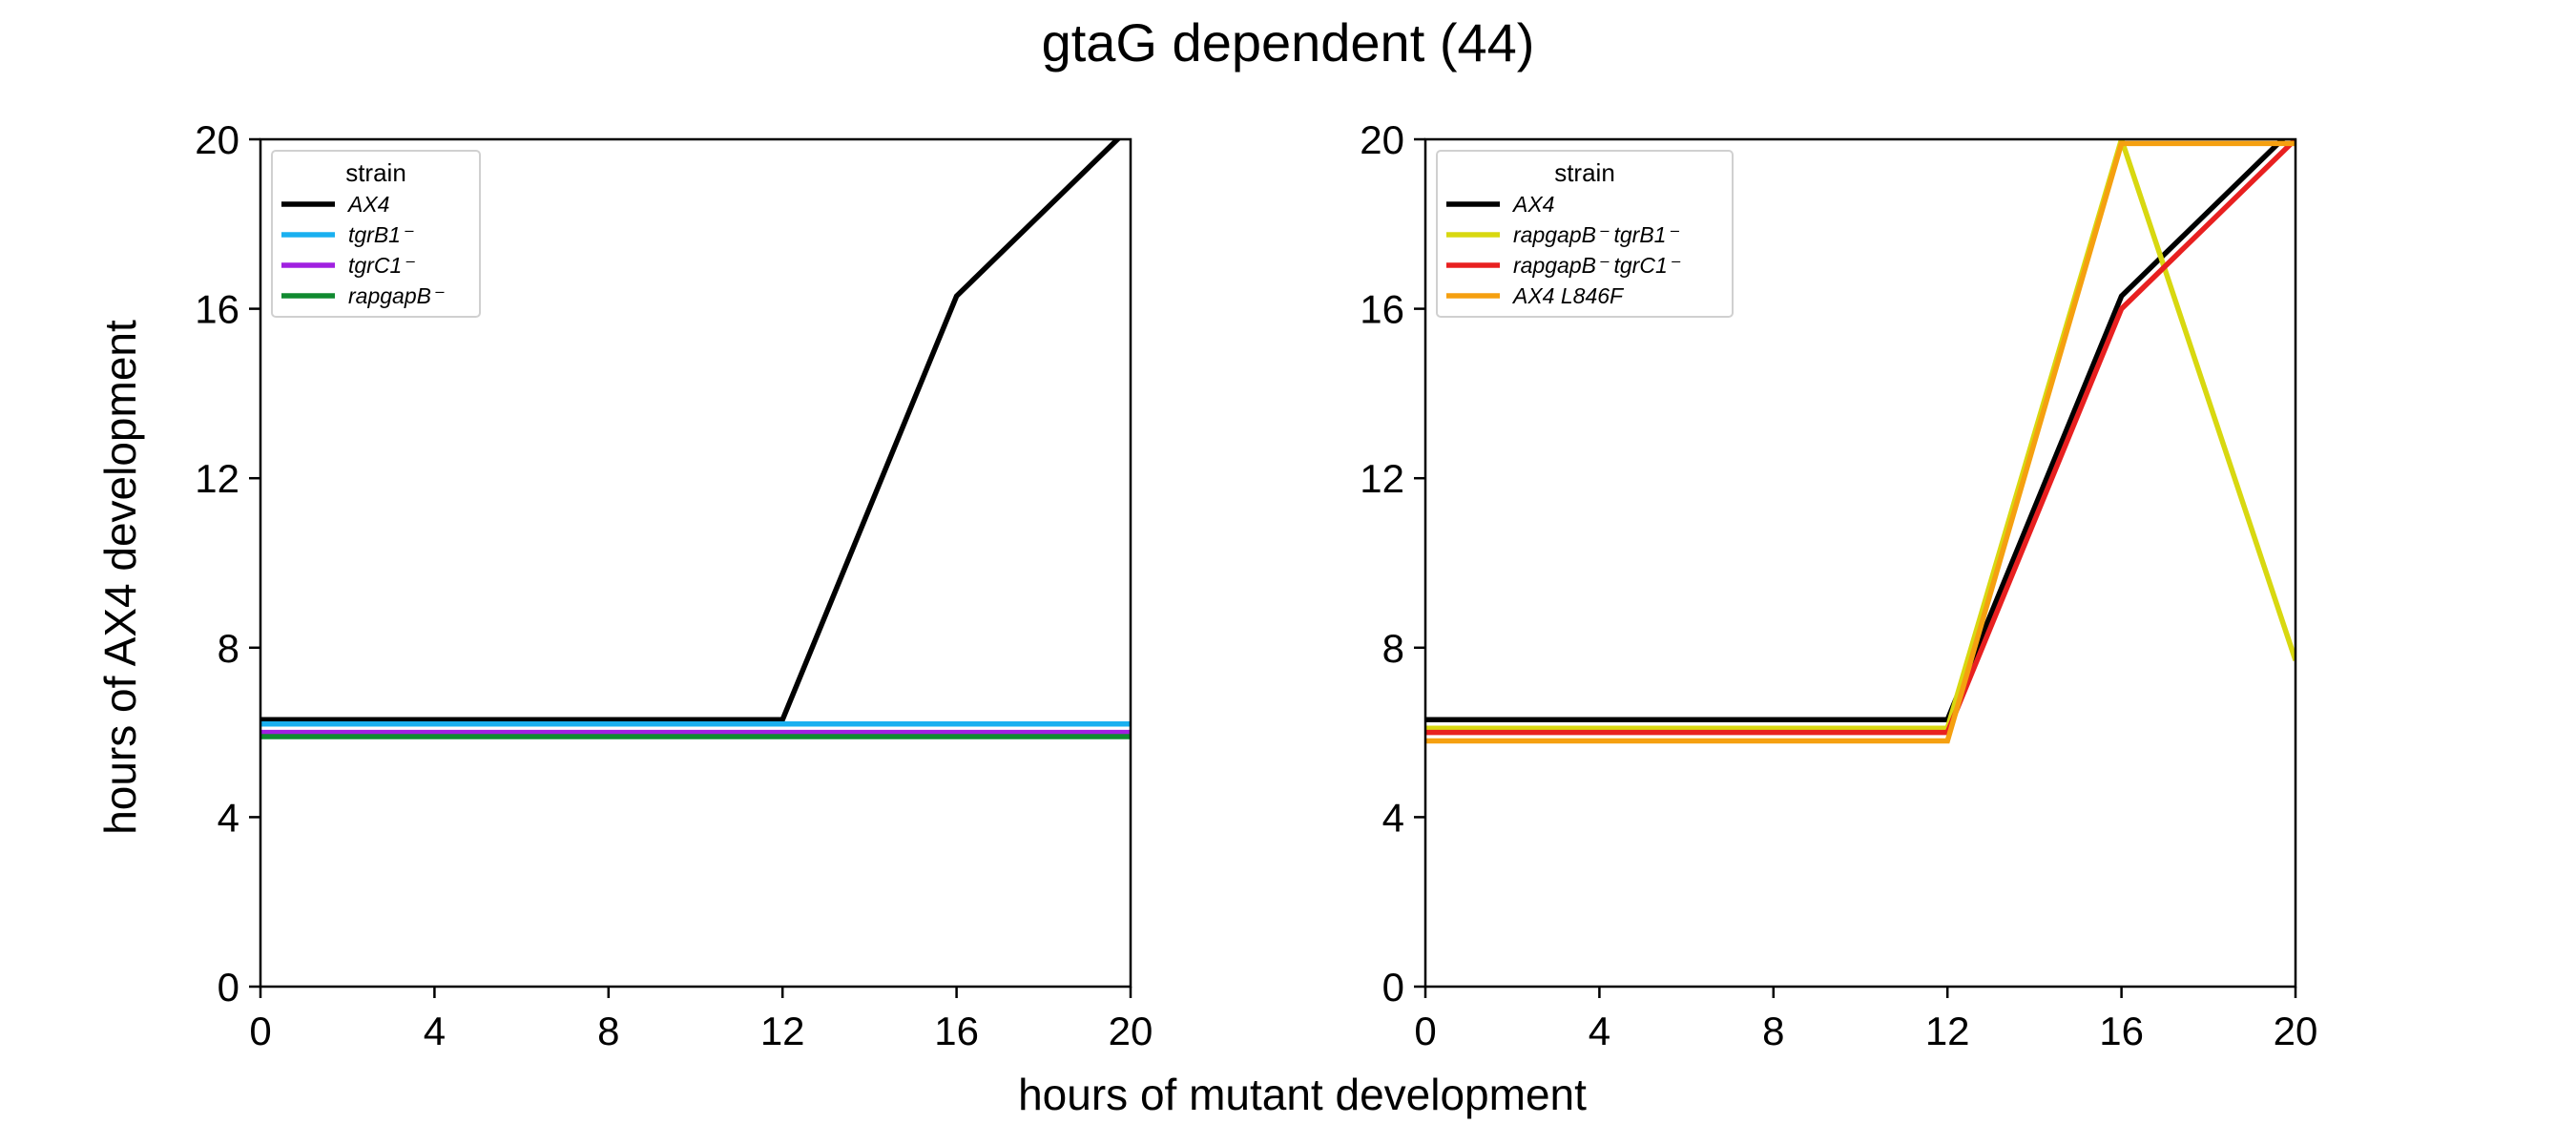 This screenshot has height=1145, width=2576. Describe the element at coordinates (1597, 265) in the screenshot. I see `legend-entry: rapgapB⁻ tgrC1⁻` at that location.